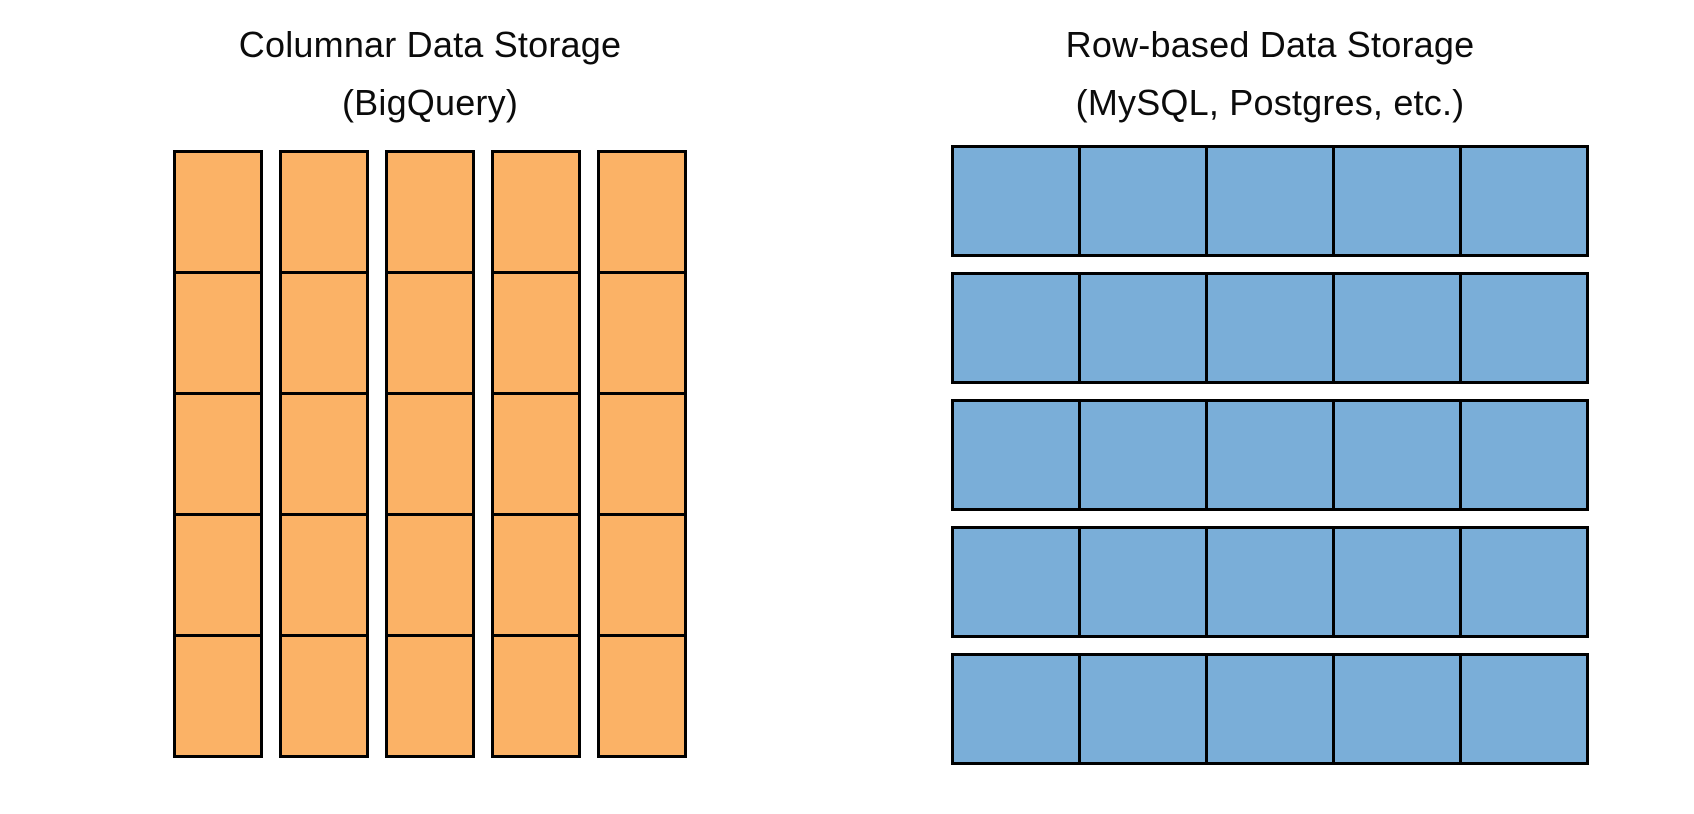  Describe the element at coordinates (430, 66) in the screenshot. I see `columnar-title: Columnar Data Storage (BigQuery)` at that location.